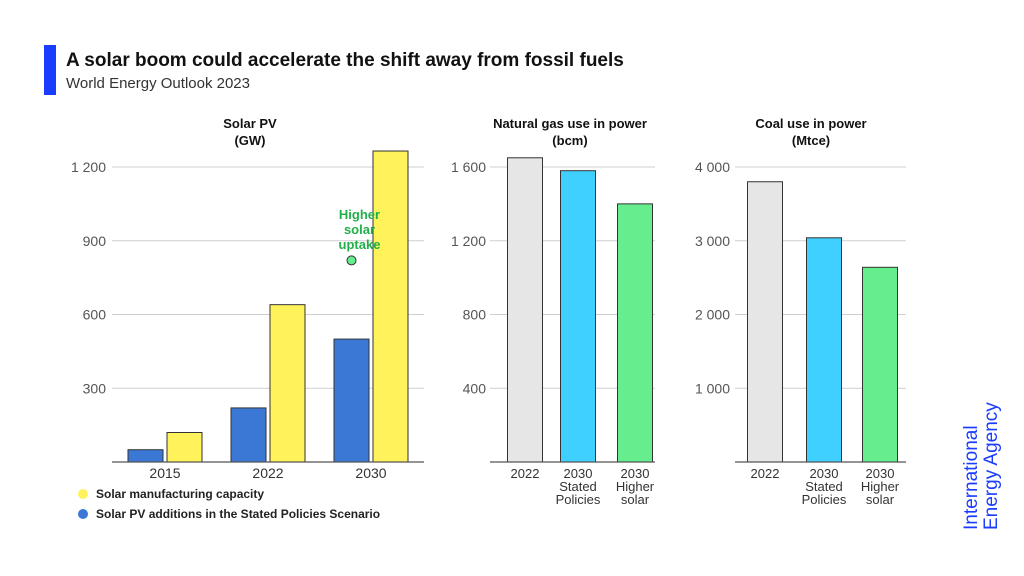 The image size is (1024, 576). What do you see at coordinates (712, 315) in the screenshot?
I see `y-tick-label: 2 000` at bounding box center [712, 315].